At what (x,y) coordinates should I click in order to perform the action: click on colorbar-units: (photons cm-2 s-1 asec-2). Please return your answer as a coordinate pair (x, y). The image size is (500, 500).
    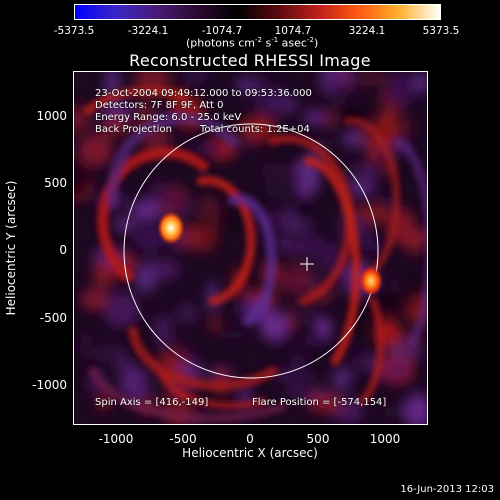
    Looking at the image, I should click on (252, 43).